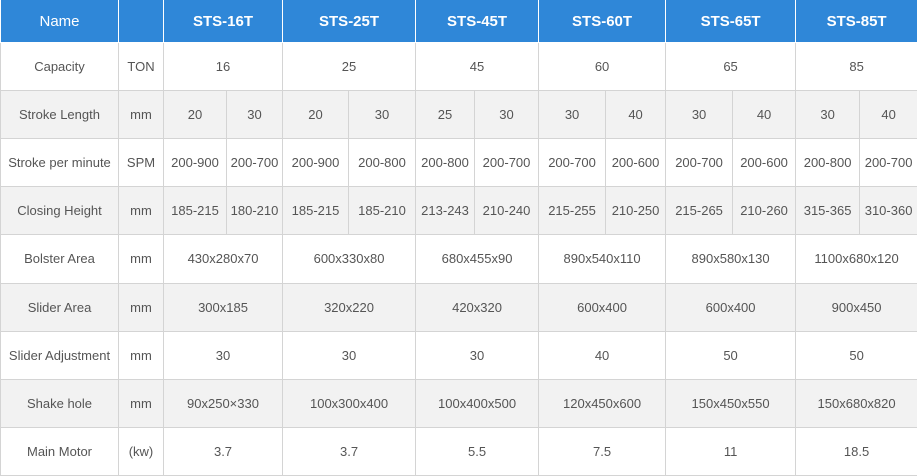 Image resolution: width=917 pixels, height=476 pixels. I want to click on row-label: Stroke Length, so click(59, 115).